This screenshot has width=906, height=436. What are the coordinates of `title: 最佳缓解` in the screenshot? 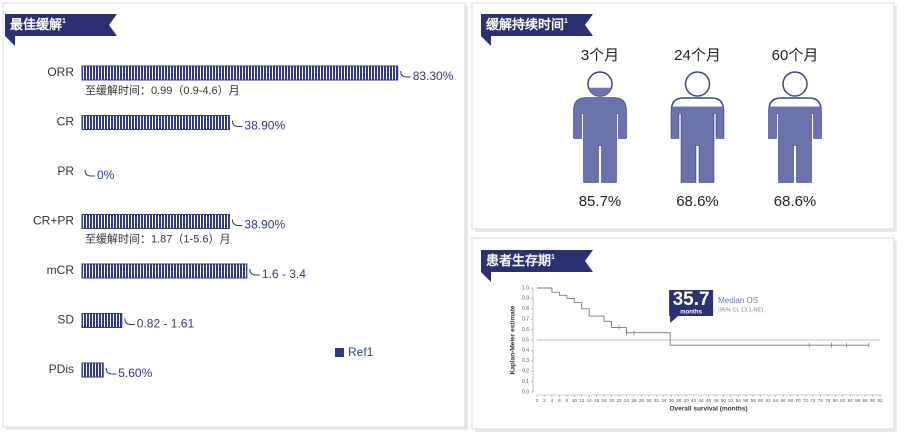 It's located at (36, 24).